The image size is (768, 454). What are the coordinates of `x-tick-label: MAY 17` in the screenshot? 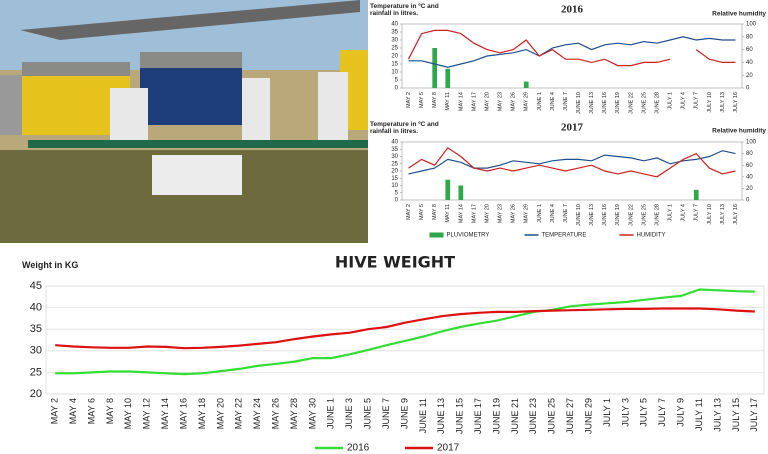 It's located at (474, 213).